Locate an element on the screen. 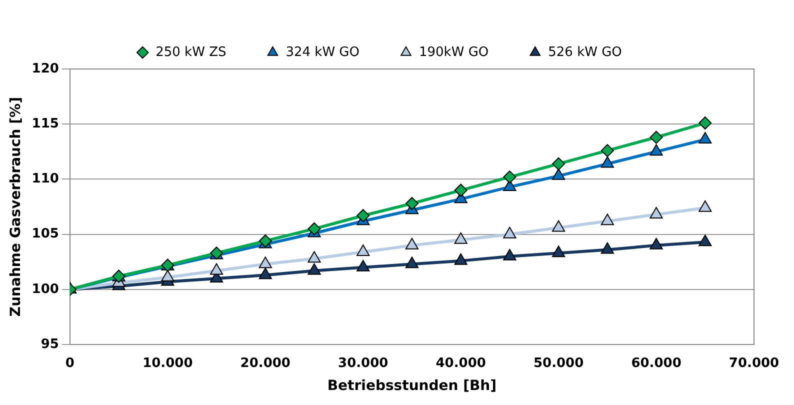 The height and width of the screenshot is (405, 794). legend-label: 526 kW GO is located at coordinates (585, 52).